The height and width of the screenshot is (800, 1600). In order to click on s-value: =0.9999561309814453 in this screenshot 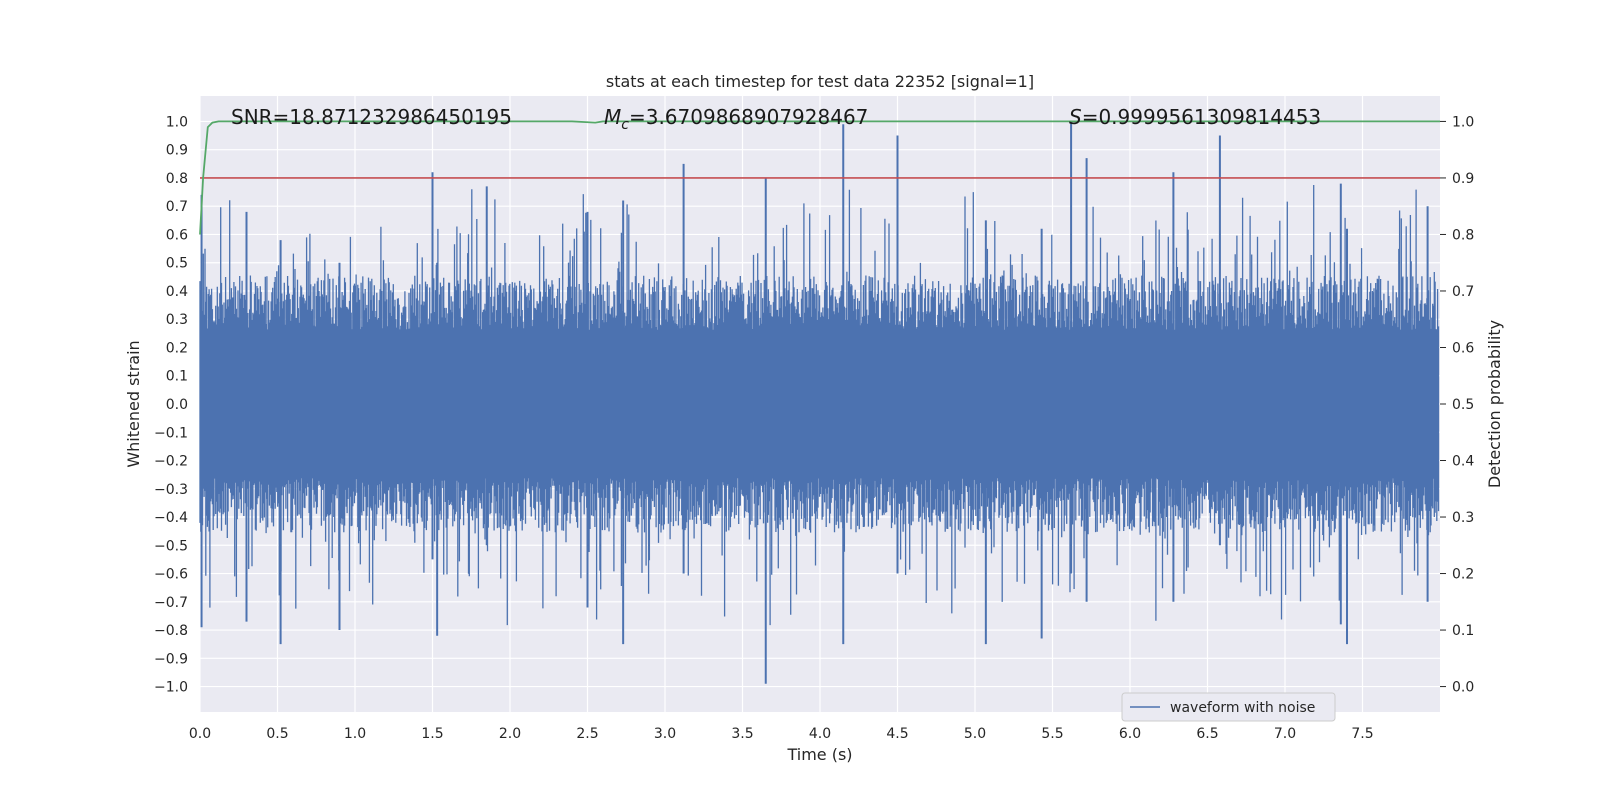, I will do `click(1201, 117)`.